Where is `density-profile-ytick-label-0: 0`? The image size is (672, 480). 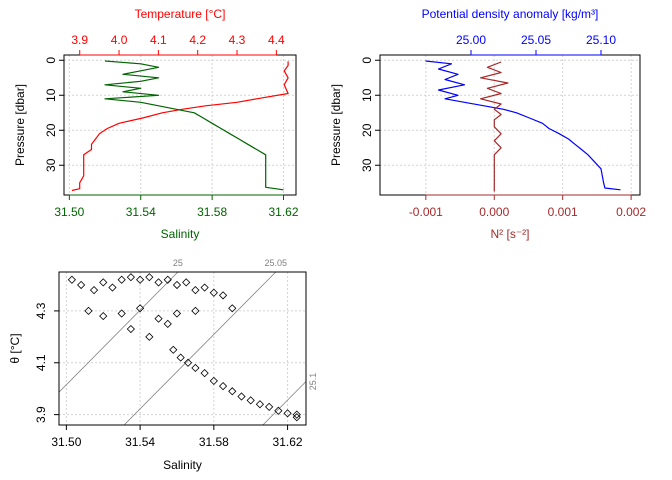
density-profile-ytick-label-0: 0 is located at coordinates (367, 60).